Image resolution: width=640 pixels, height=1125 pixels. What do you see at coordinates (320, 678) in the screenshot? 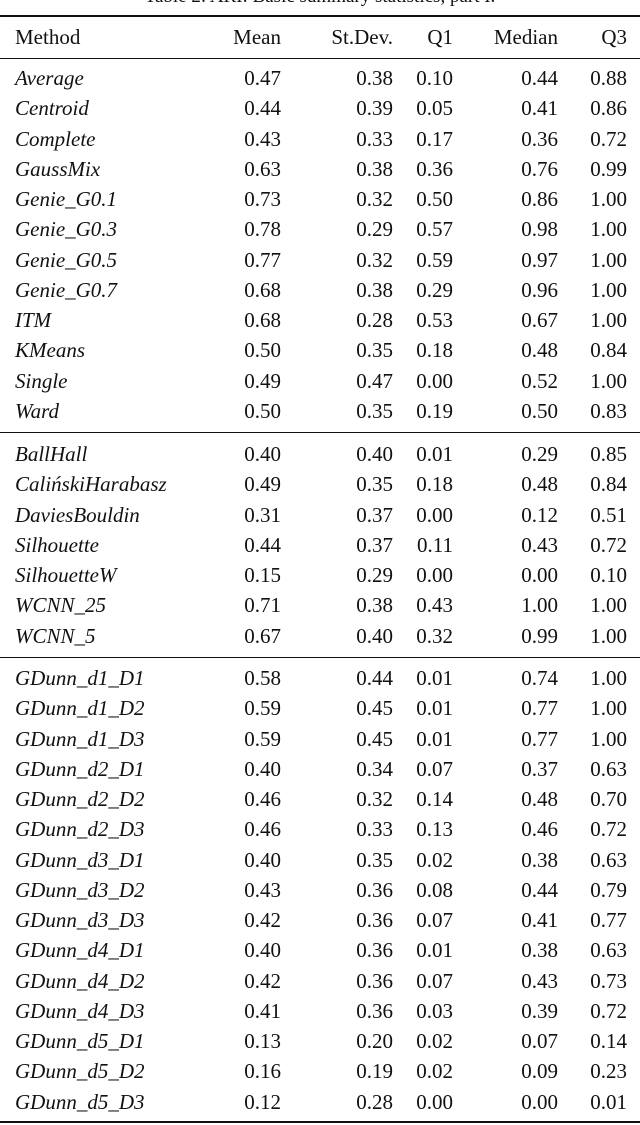
I see `table-row: GDunn_d1_D1 0.58 0.44 0.01 0.74 1.00` at bounding box center [320, 678].